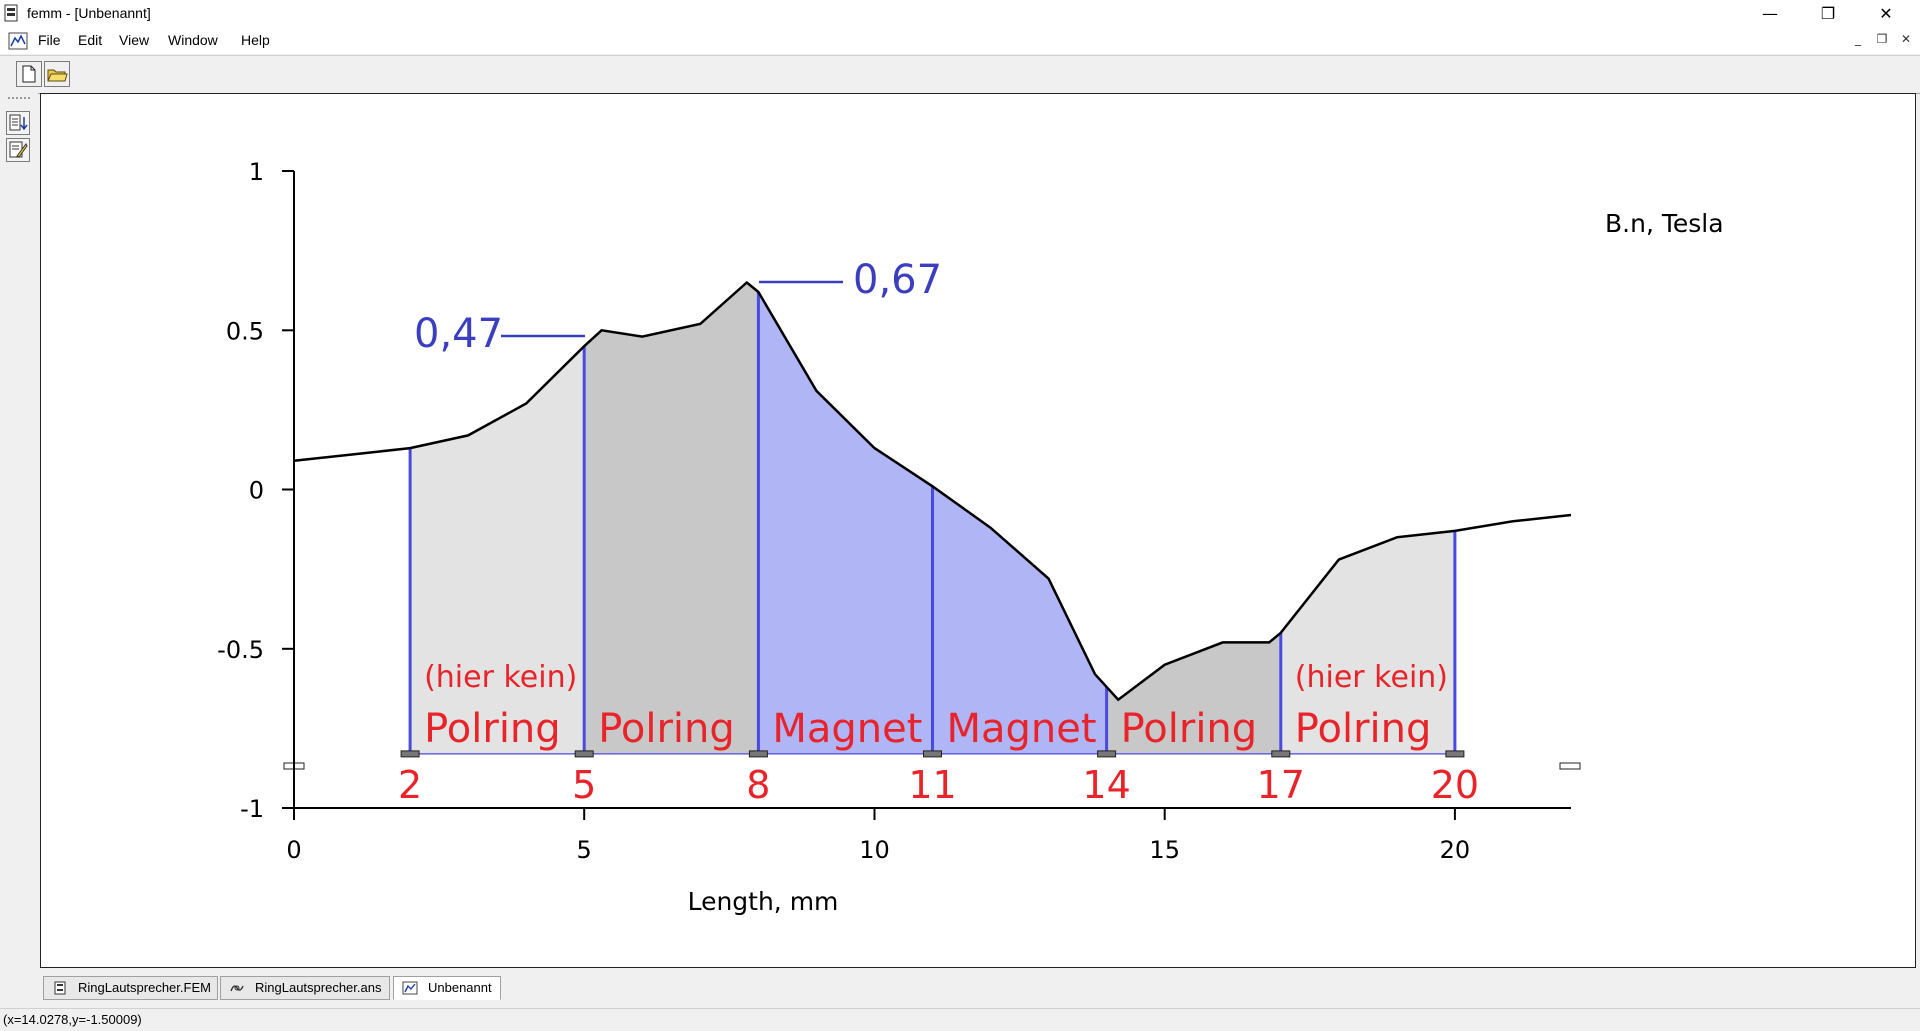 The width and height of the screenshot is (1920, 1031). What do you see at coordinates (960, 41) in the screenshot?
I see `menu-bar: File Edit View Window Help _ ❐ ✕` at bounding box center [960, 41].